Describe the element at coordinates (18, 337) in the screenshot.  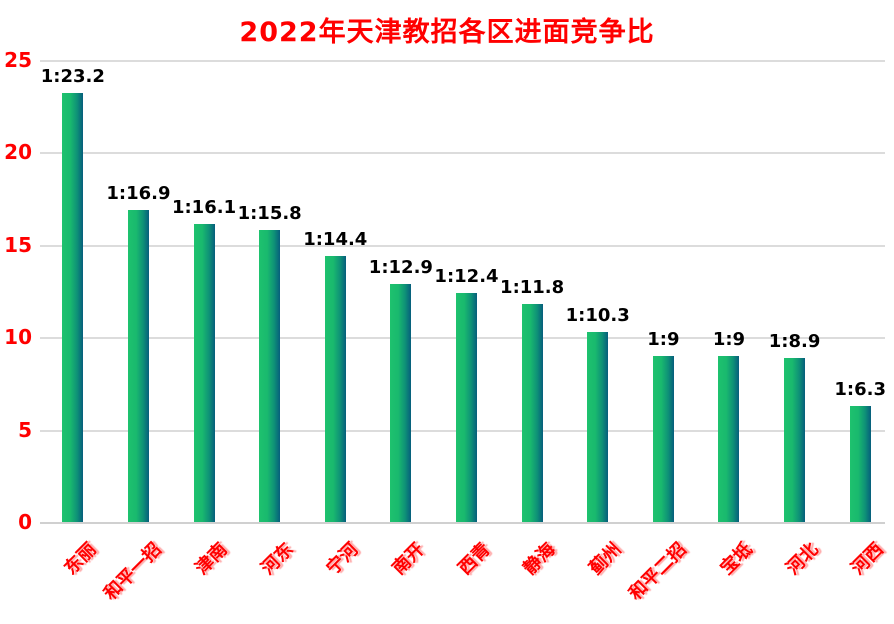
I see `y-tick-label-10: 10` at that location.